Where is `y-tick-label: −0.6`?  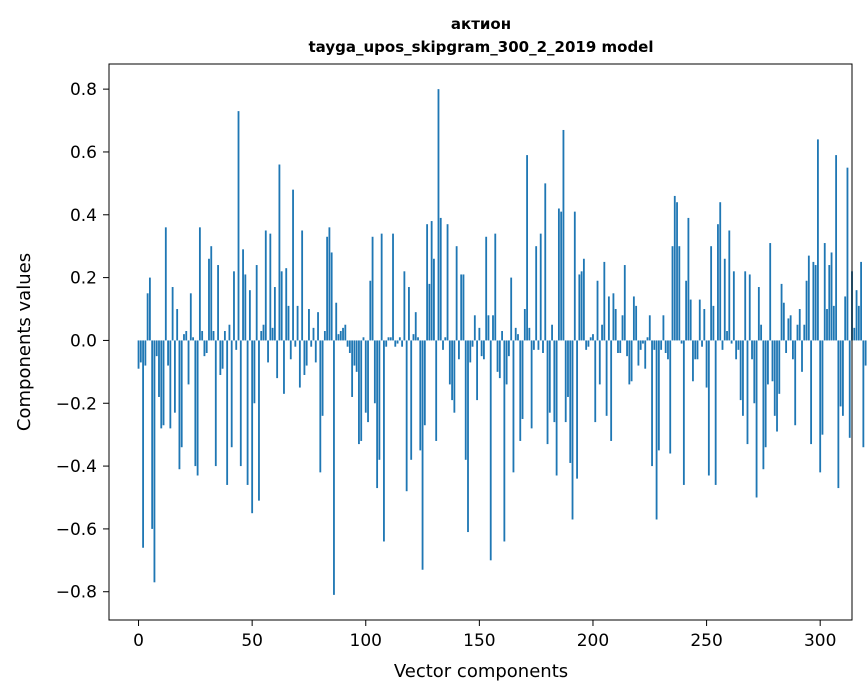 y-tick-label: −0.6 is located at coordinates (76, 530).